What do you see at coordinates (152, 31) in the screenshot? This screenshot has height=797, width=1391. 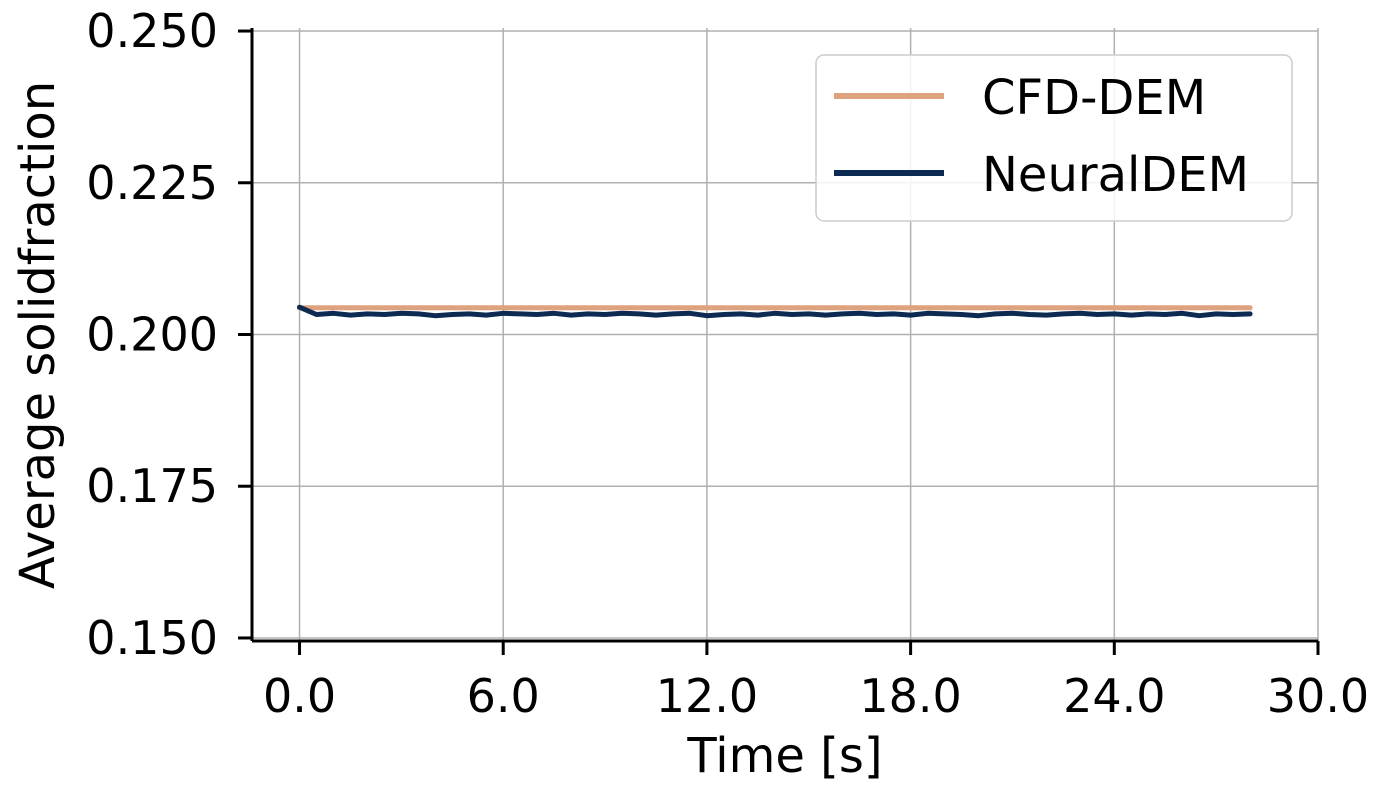 I see `y-tick-label: 0.250` at bounding box center [152, 31].